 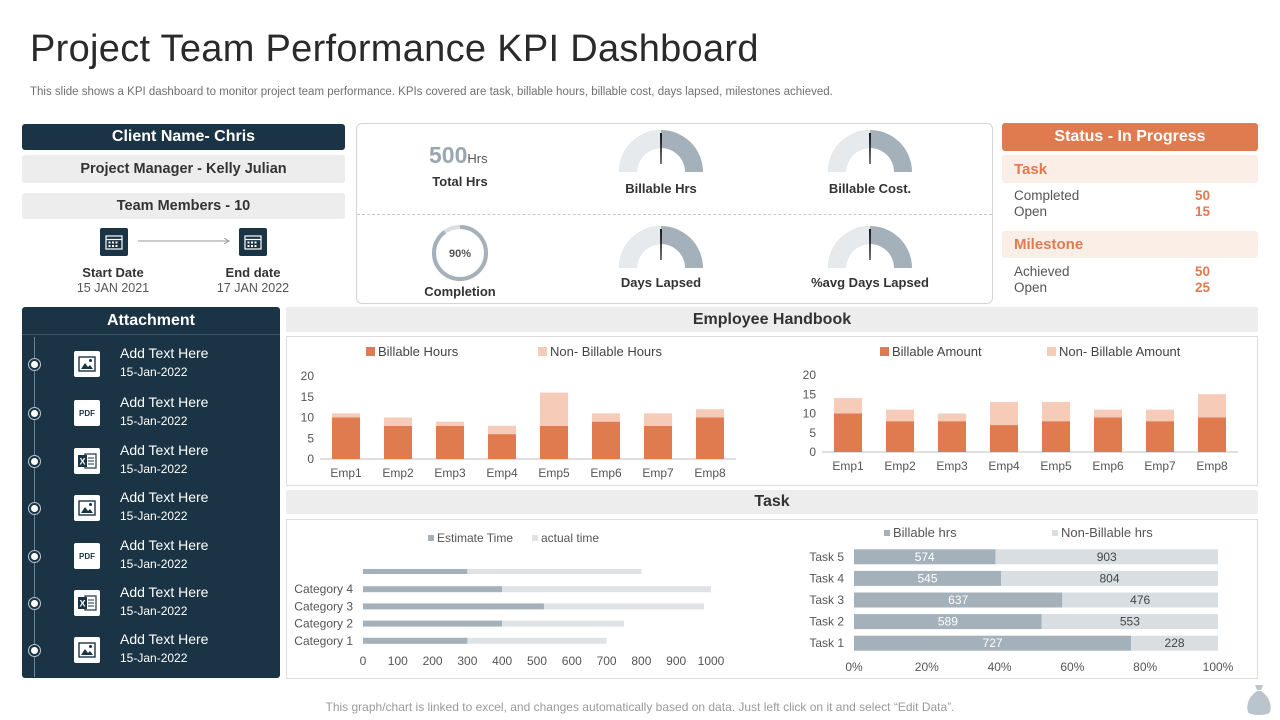 I want to click on data-label: 804, so click(x=1110, y=578).